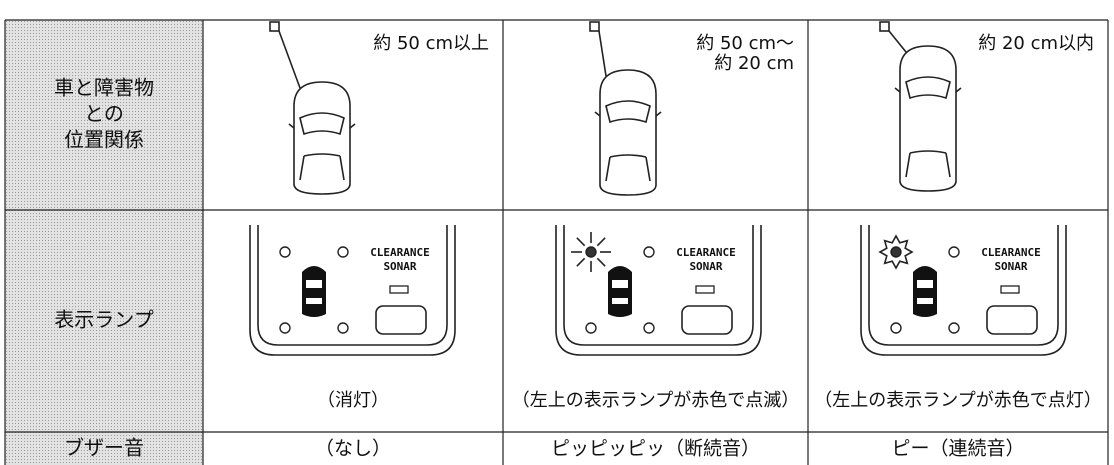  What do you see at coordinates (379, 108) in the screenshot?
I see `position-diagram: 約 50 cm以上` at bounding box center [379, 108].